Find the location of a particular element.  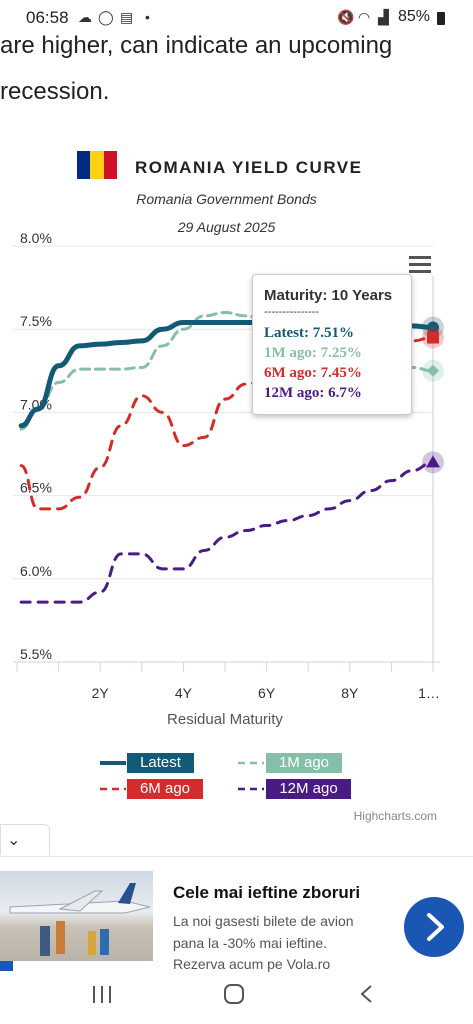

tooltip-row-latest: Latest: 7.51% is located at coordinates (309, 333).